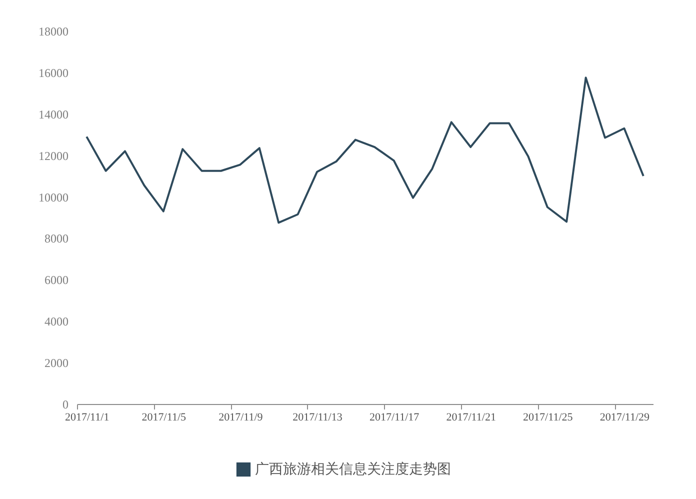  What do you see at coordinates (56, 321) in the screenshot?
I see `y-tick-label: 4000` at bounding box center [56, 321].